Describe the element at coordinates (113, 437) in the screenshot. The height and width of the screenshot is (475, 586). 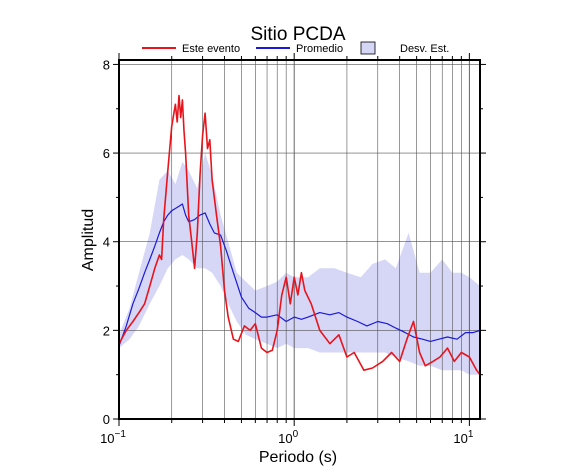
I see `x-tick-label: 10⁻¹` at that location.